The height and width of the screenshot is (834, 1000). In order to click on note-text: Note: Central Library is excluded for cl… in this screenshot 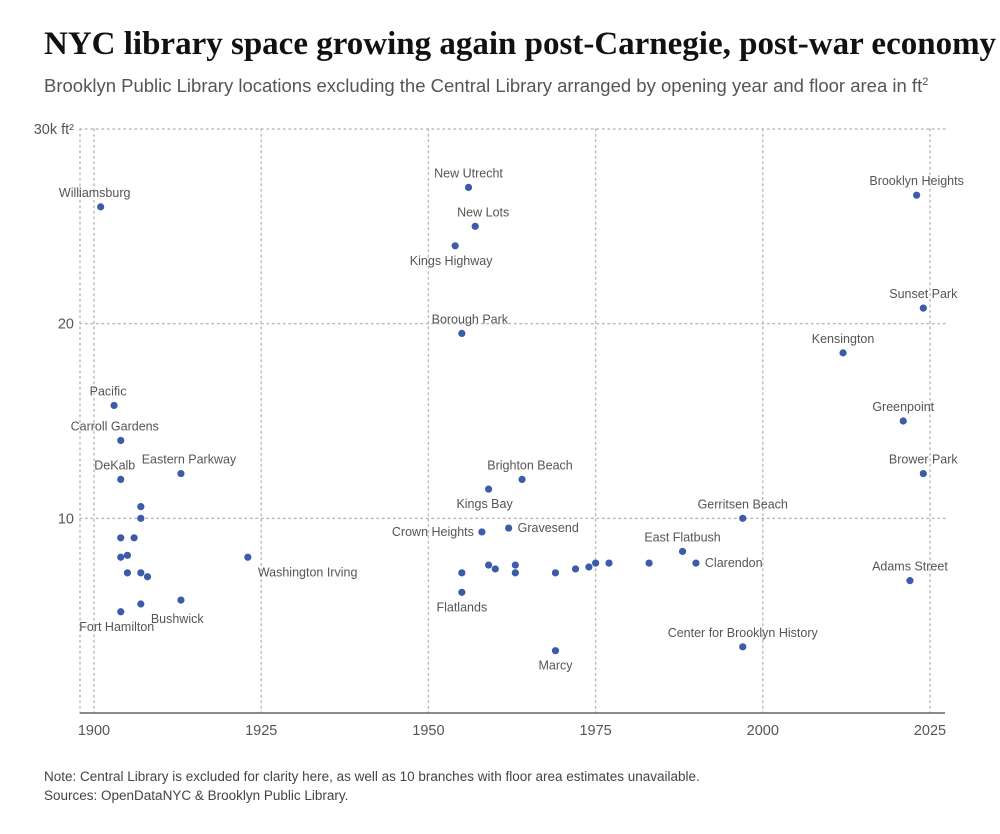, I will do `click(372, 776)`.